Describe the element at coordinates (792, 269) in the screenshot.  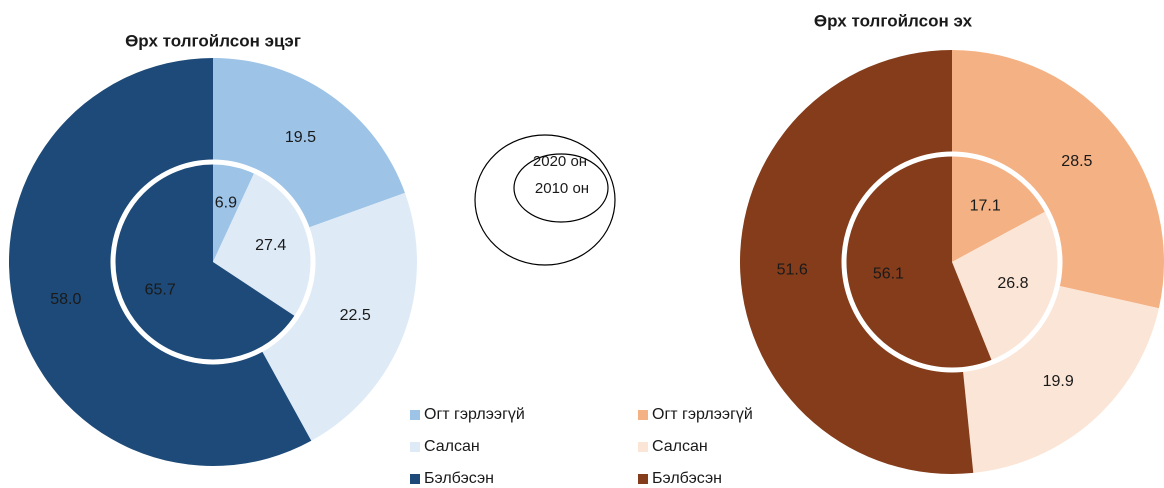
I see `data-label: 51.6` at that location.